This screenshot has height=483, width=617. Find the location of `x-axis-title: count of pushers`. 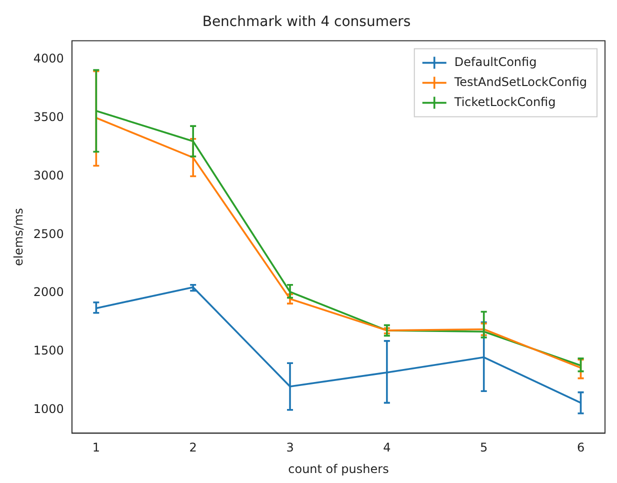

x-axis-title: count of pushers is located at coordinates (338, 469).